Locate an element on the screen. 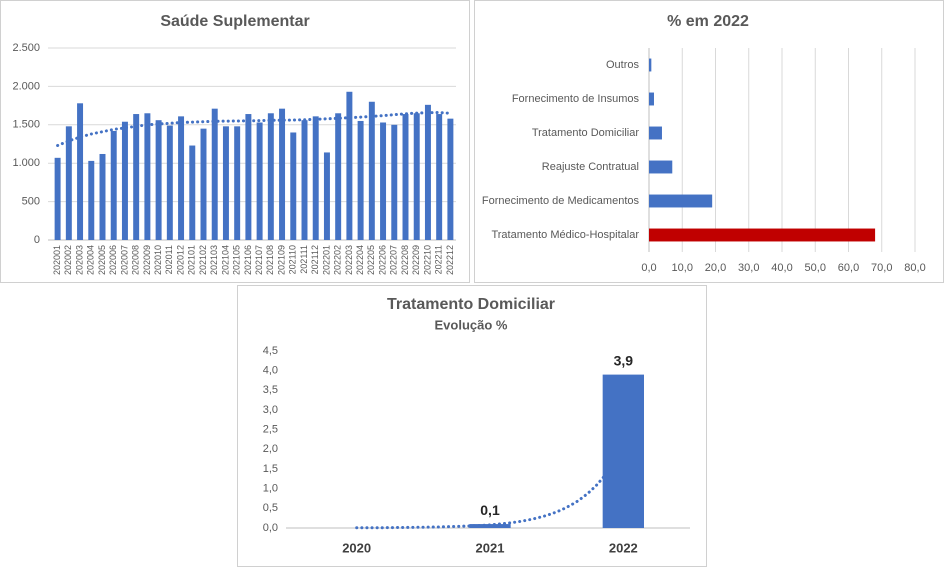 The width and height of the screenshot is (945, 569). x-tick-label: 202004 is located at coordinates (91, 260).